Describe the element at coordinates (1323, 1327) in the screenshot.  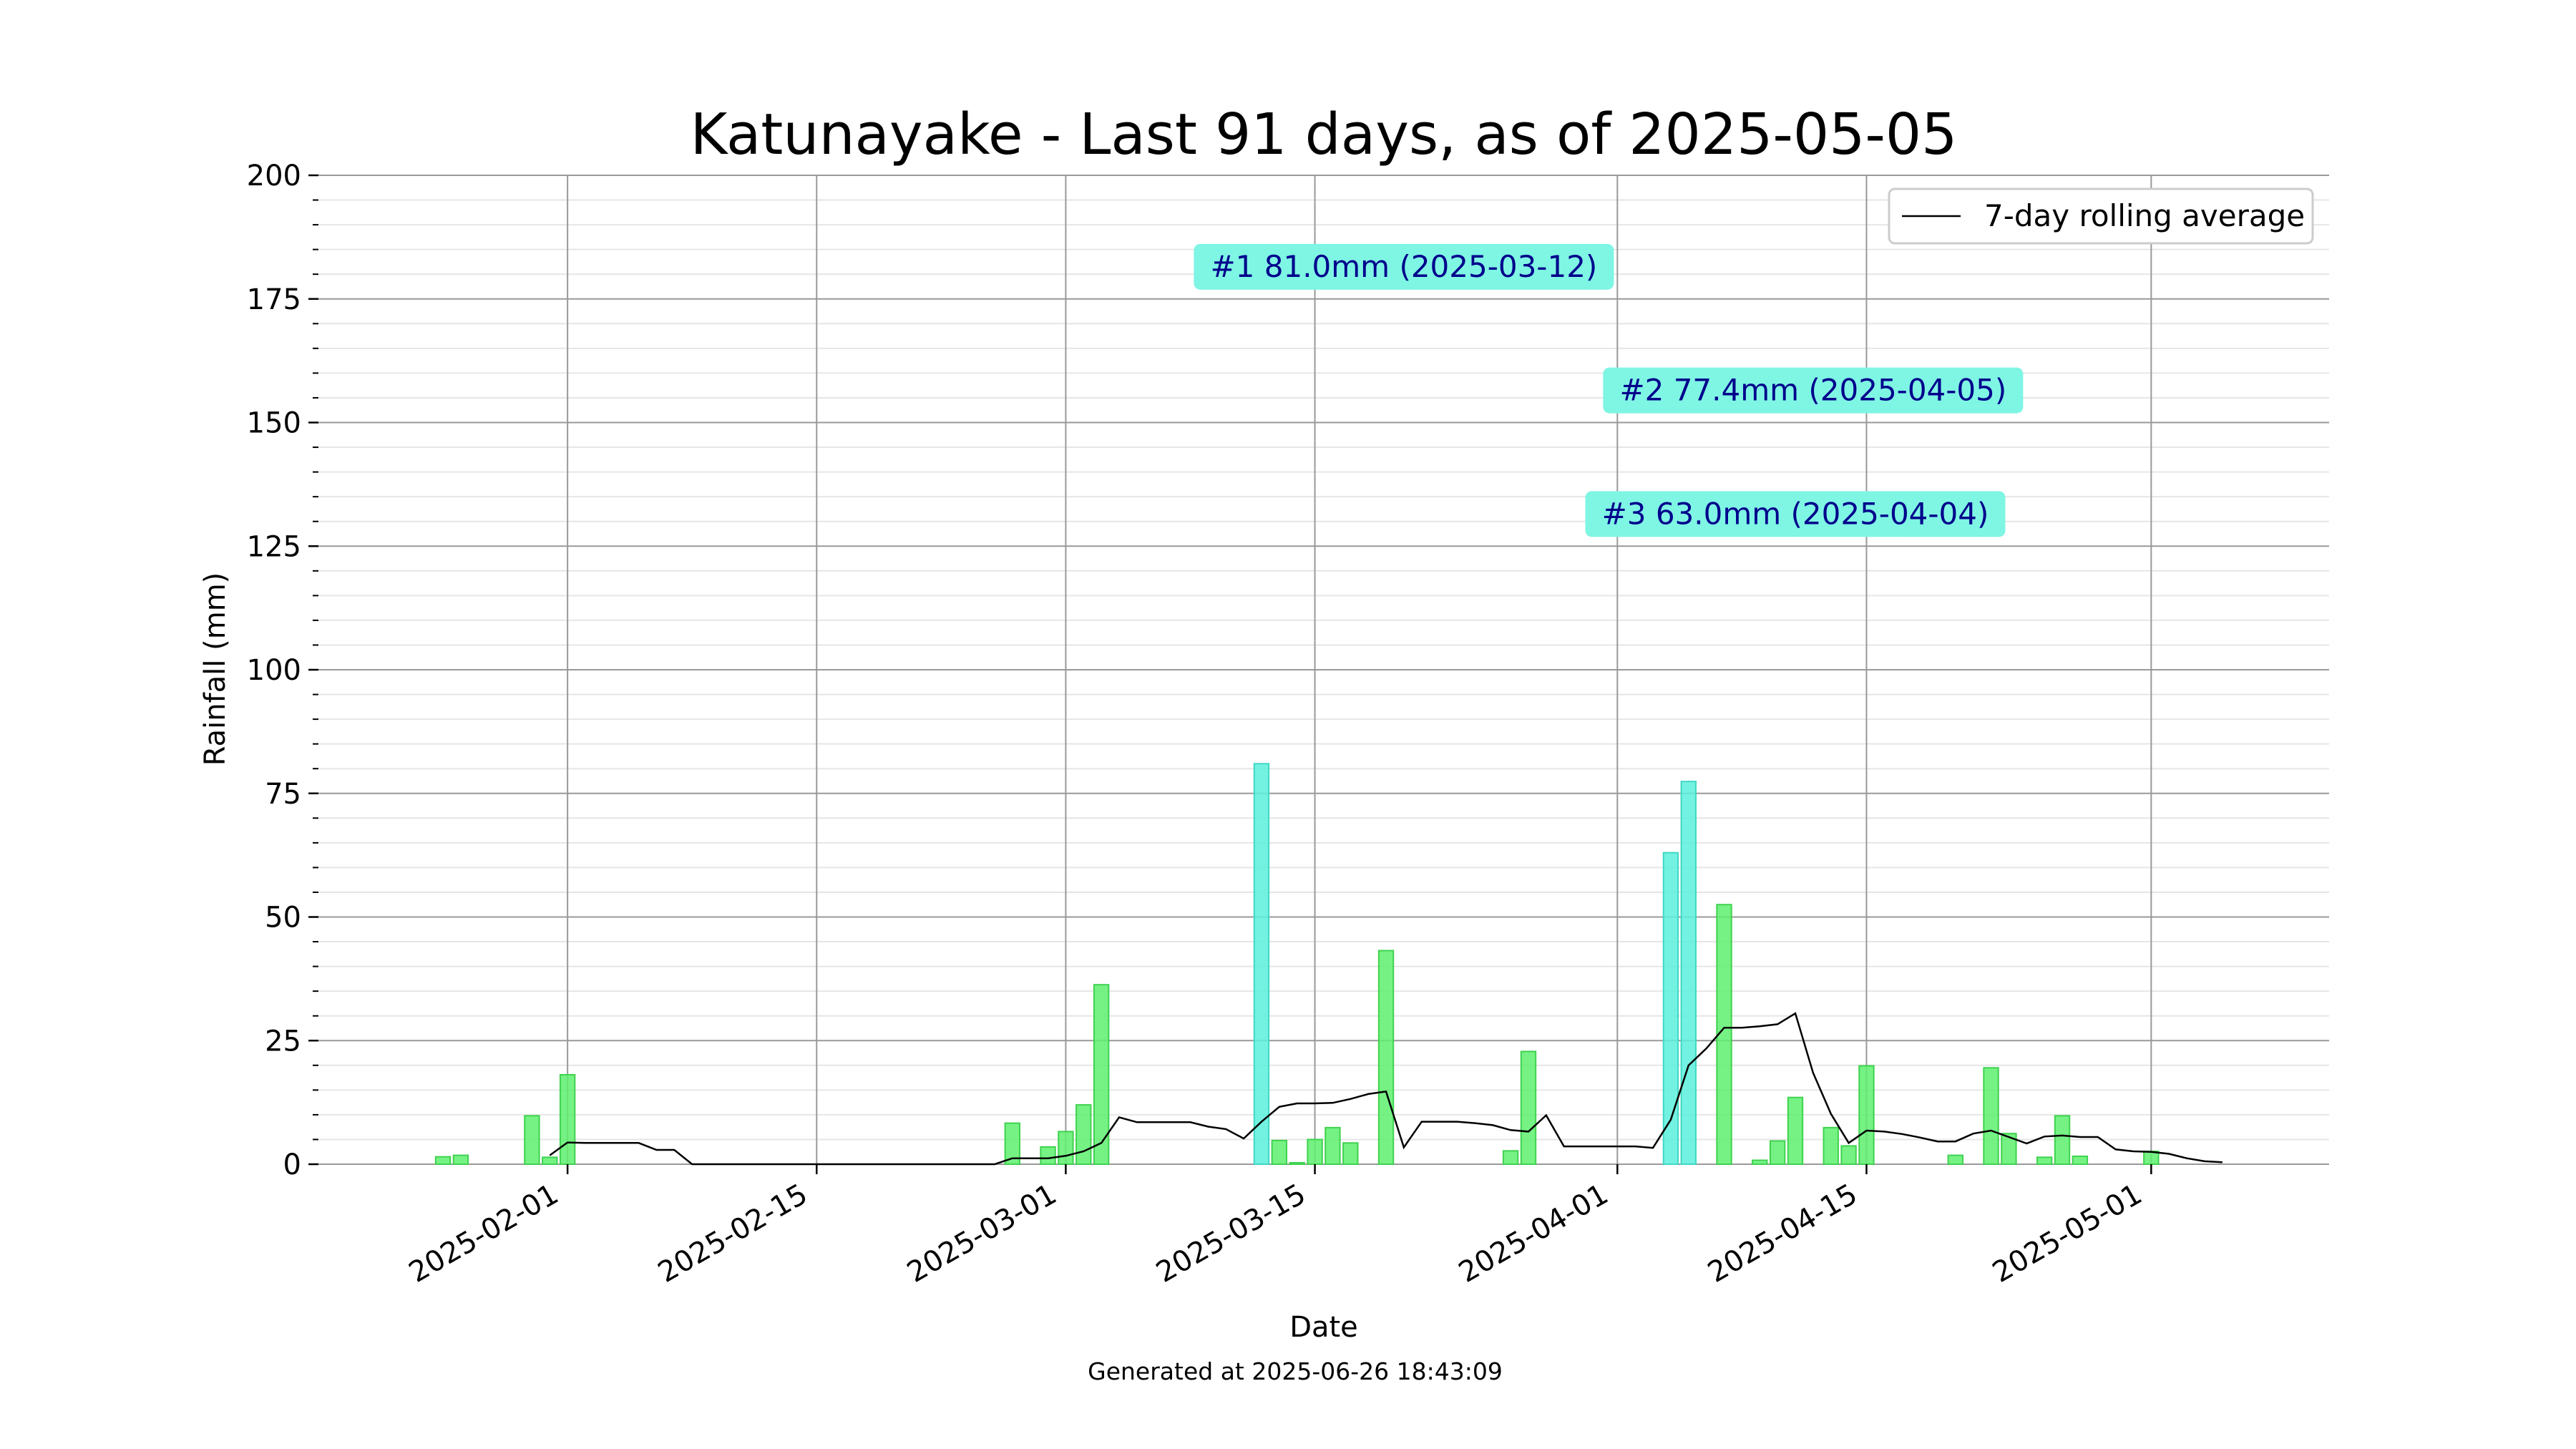
I see `x-axis-label: Date` at that location.